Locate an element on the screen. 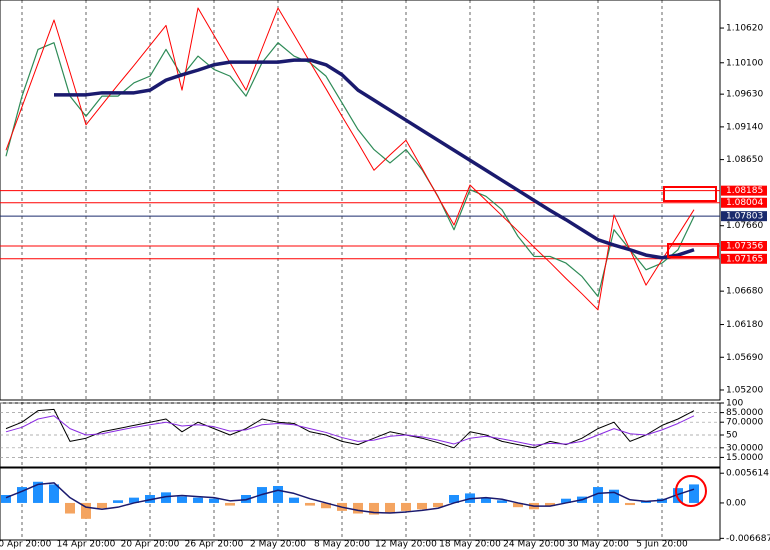  level-label: 1.07356 is located at coordinates (744, 247).